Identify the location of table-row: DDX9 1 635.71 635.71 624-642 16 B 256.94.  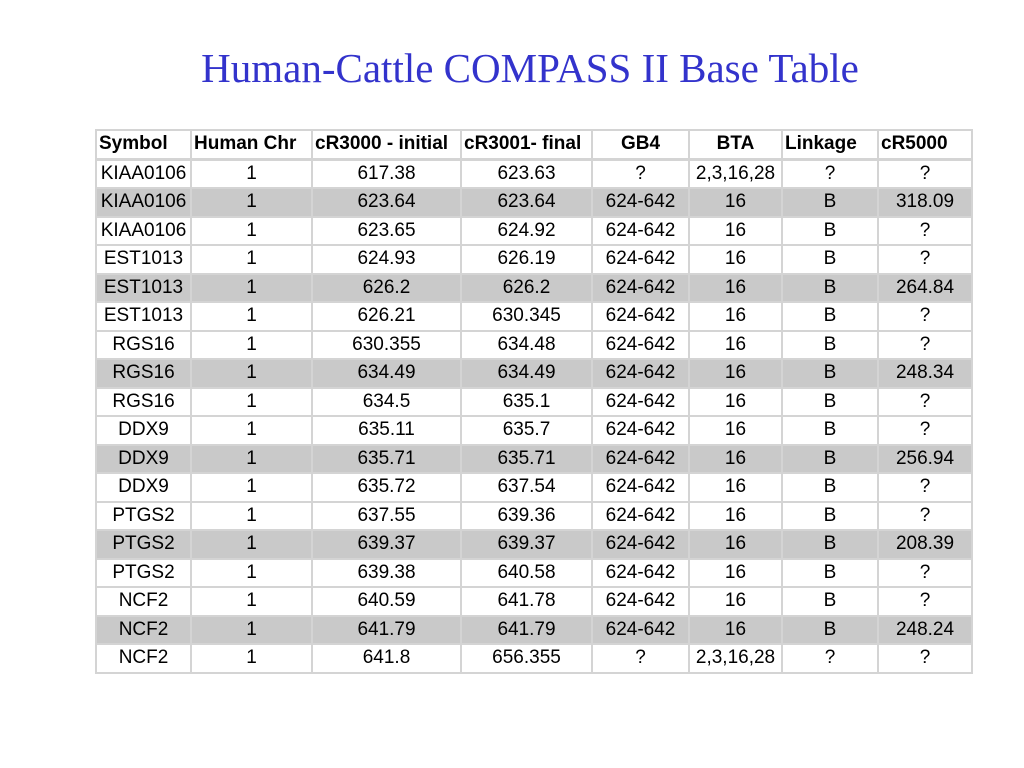
(534, 458).